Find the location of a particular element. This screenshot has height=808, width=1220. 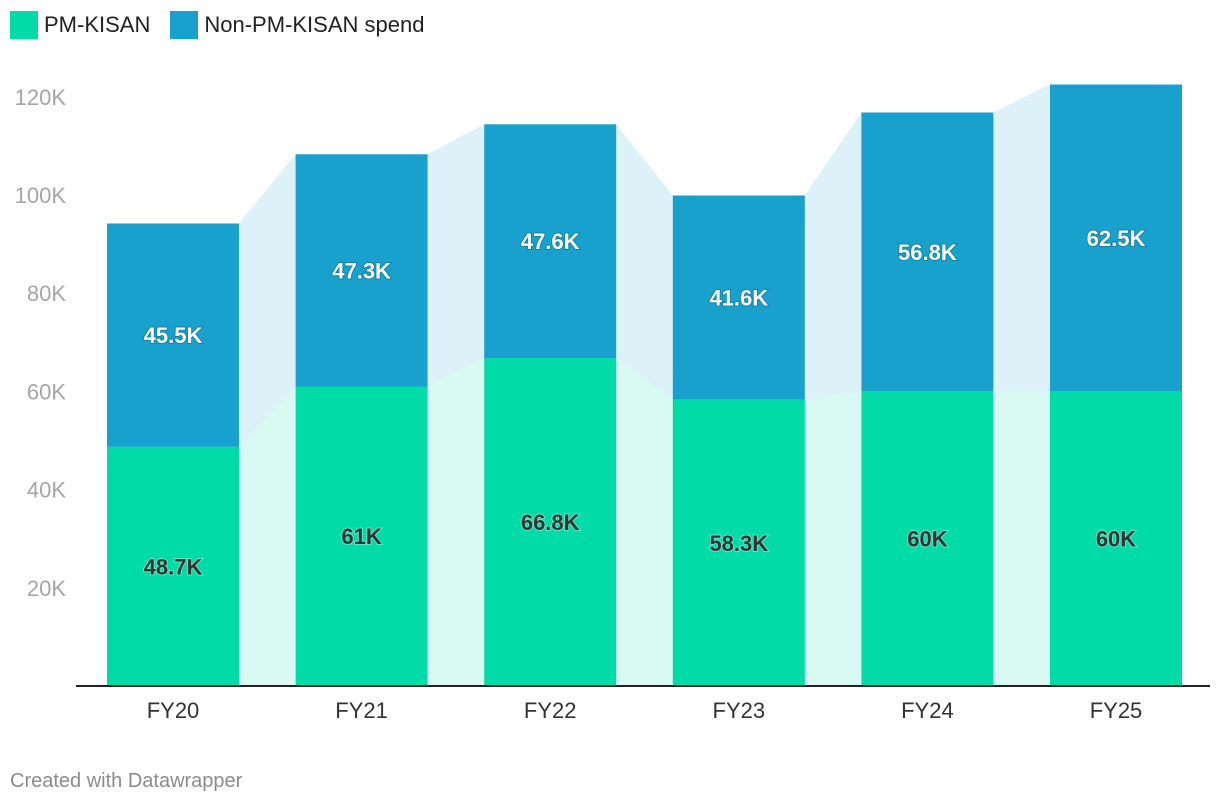

bar-pm-kisan-fy20 is located at coordinates (173, 566).